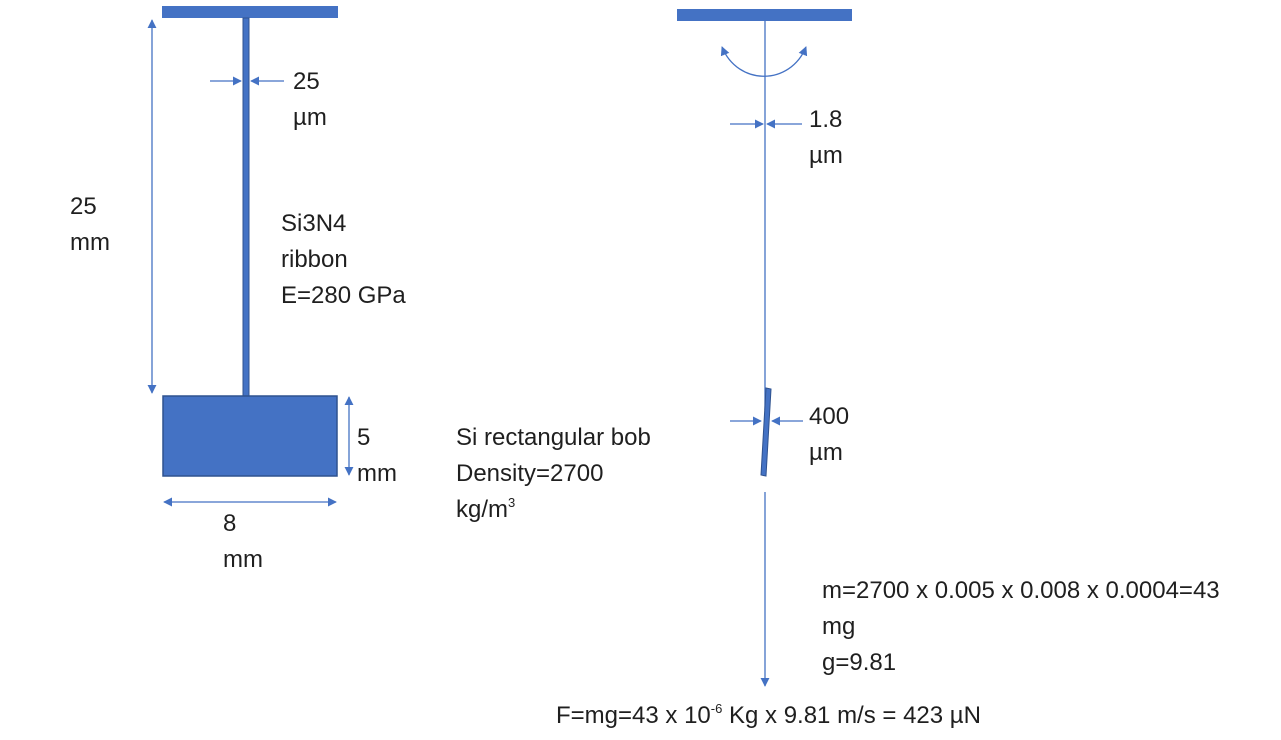 The height and width of the screenshot is (740, 1281). What do you see at coordinates (230, 523) in the screenshot?
I see `bob-width-value: 8` at bounding box center [230, 523].